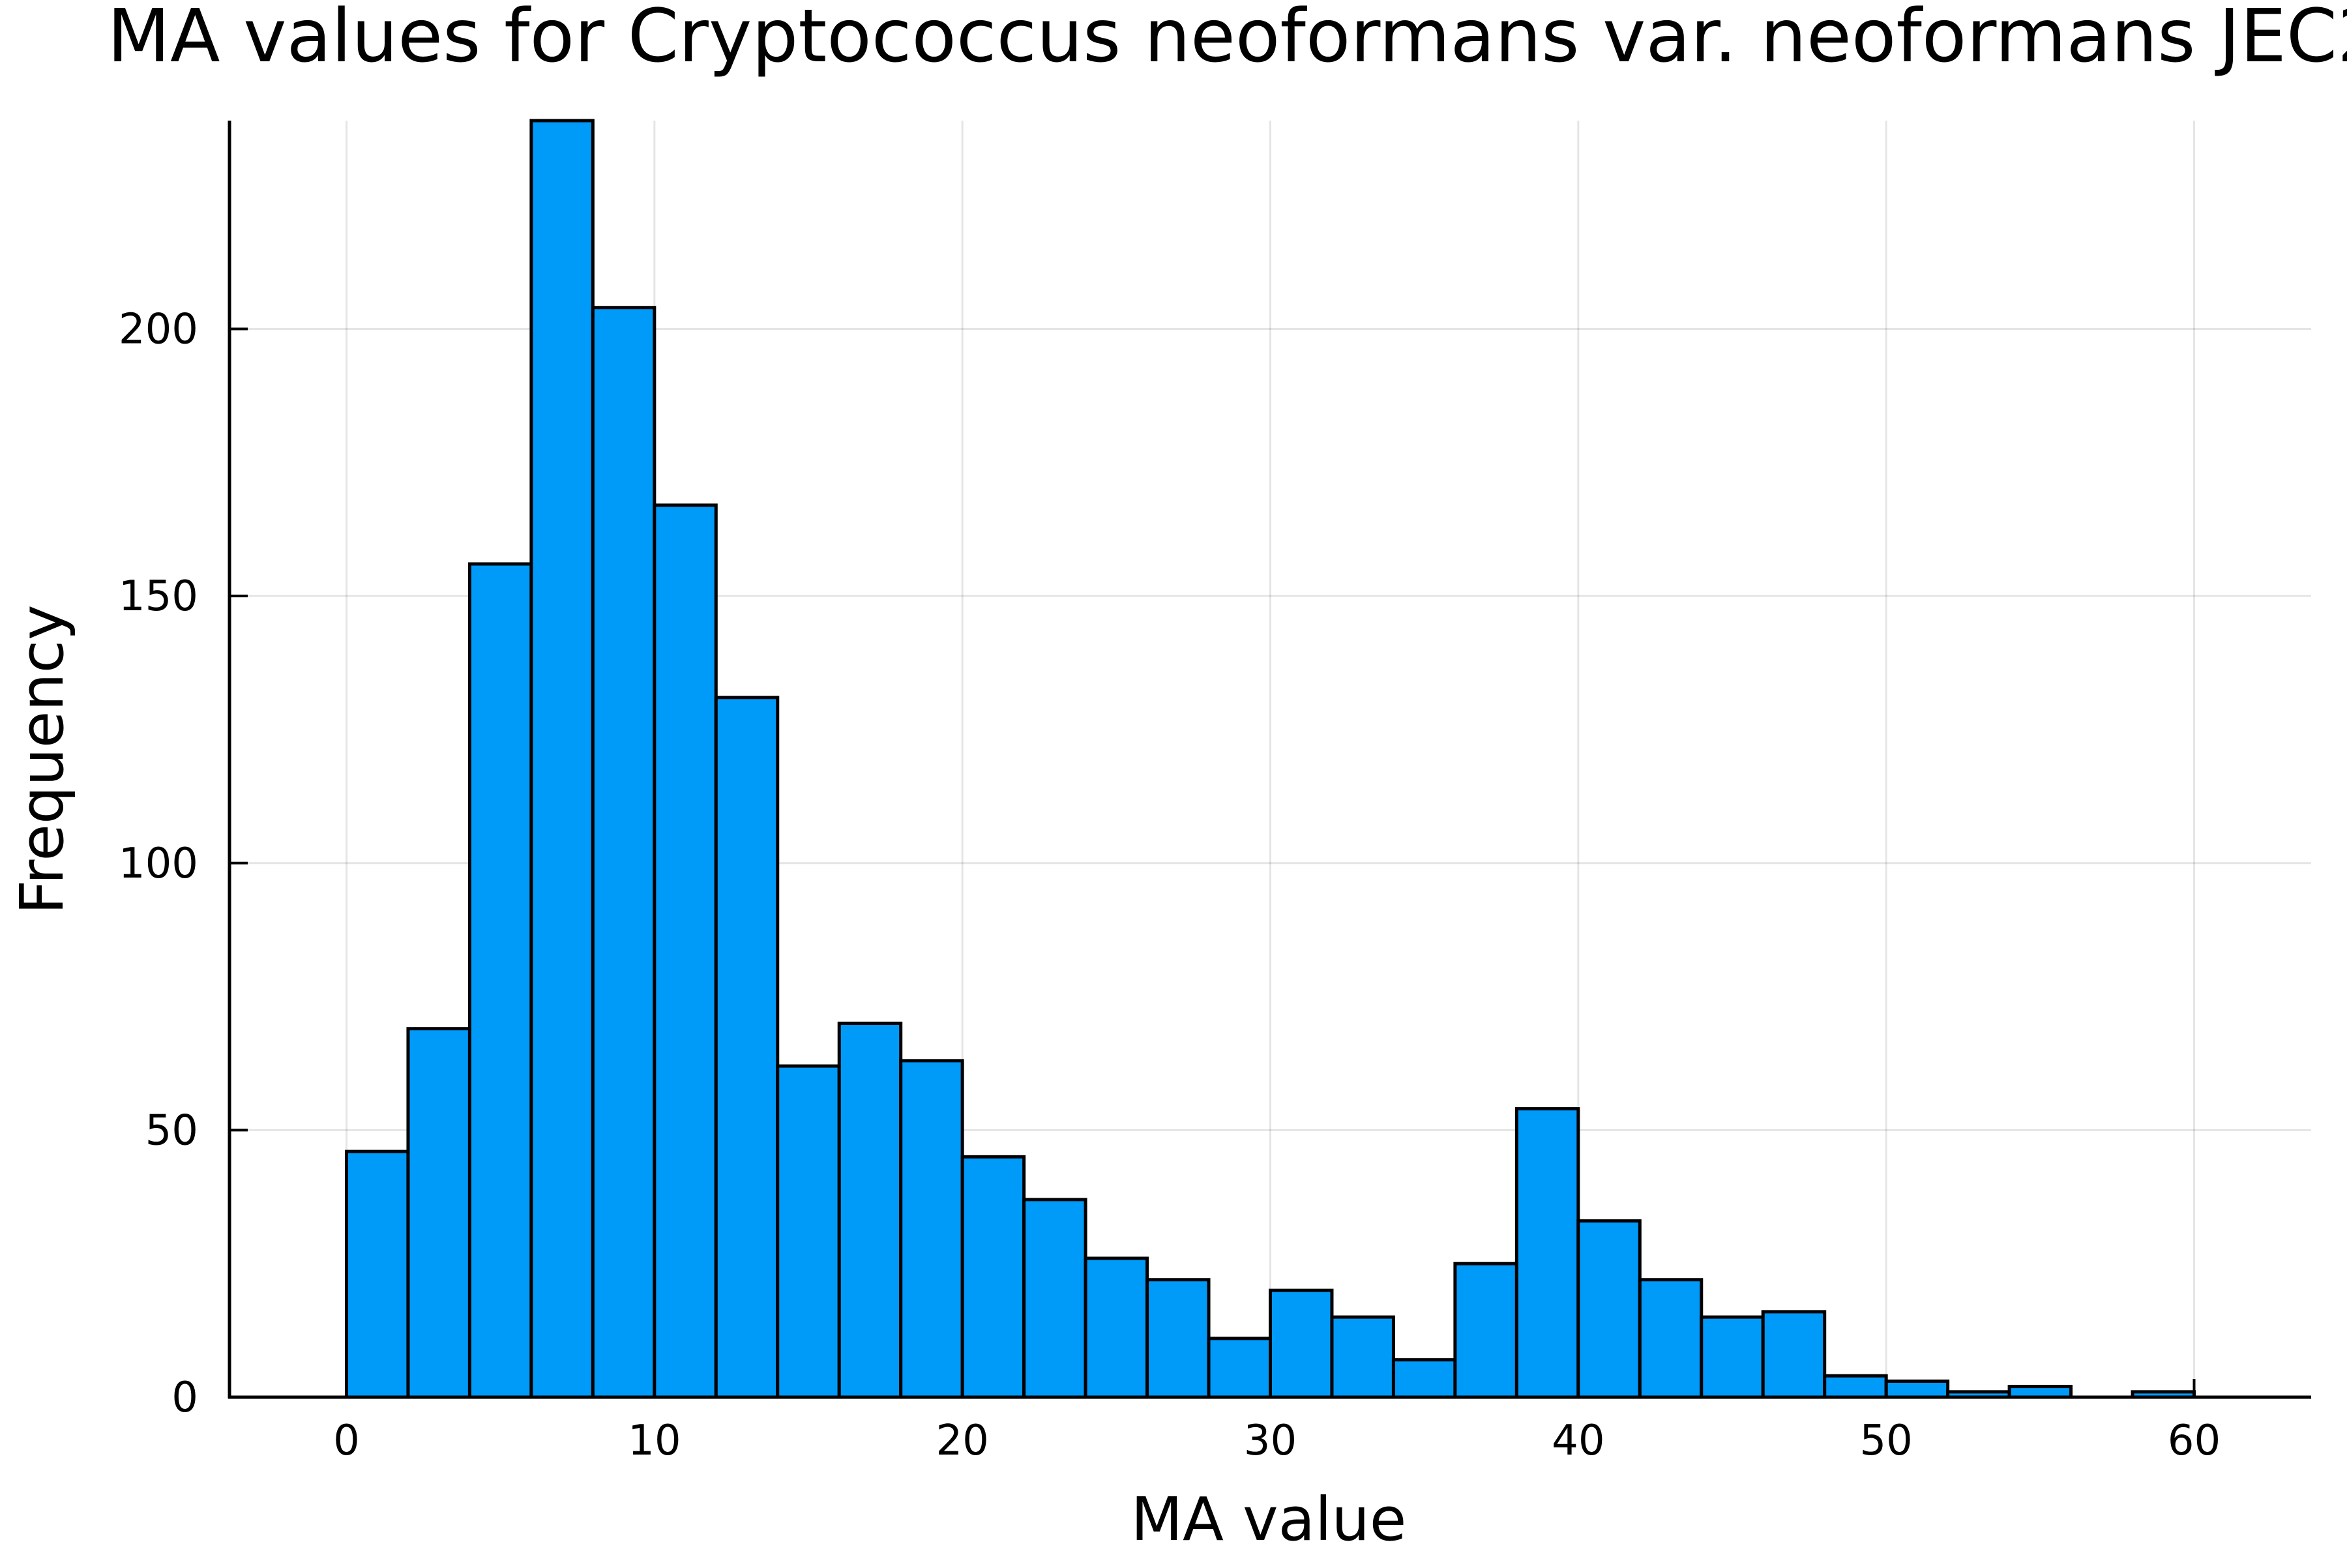 Image resolution: width=2347 pixels, height=1568 pixels. Describe the element at coordinates (962, 1441) in the screenshot. I see `x-tick-label: 20` at that location.